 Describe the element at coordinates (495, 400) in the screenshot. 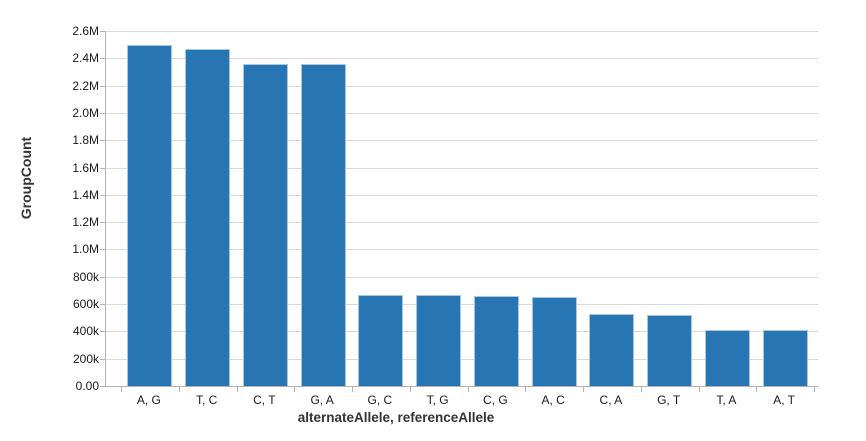

I see `x-tick-label: C, G` at that location.